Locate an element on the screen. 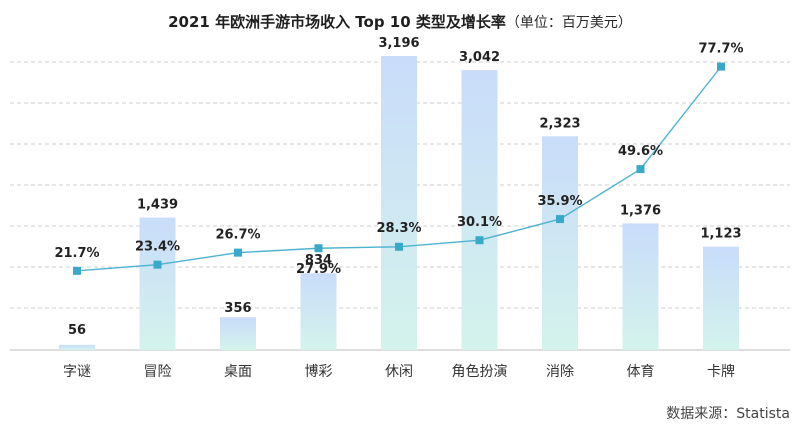 The image size is (800, 432). category-label: 字谜 is located at coordinates (77, 372).